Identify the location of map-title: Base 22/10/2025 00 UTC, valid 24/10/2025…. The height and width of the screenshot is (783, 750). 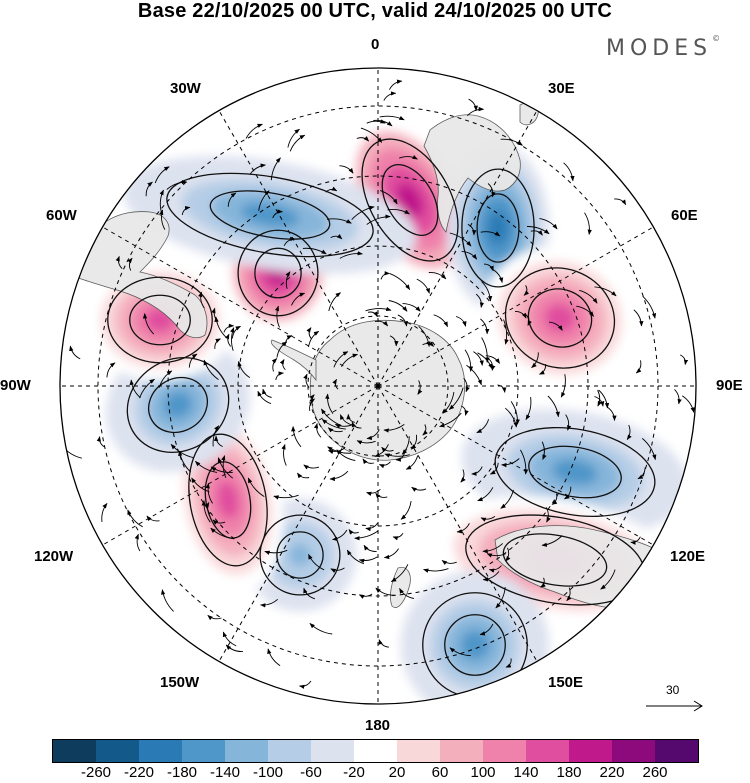
(375, 11).